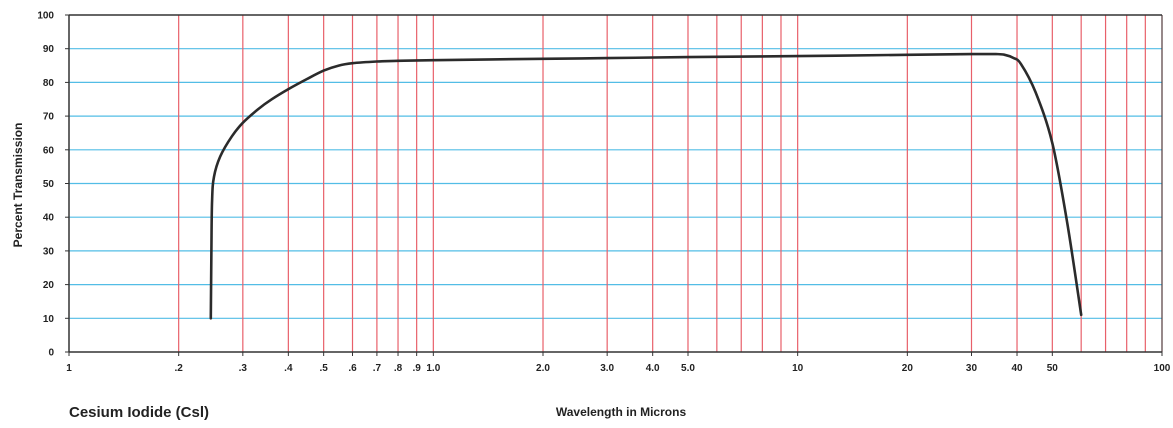 This screenshot has width=1173, height=428. I want to click on y-tick-label: 80, so click(49, 83).